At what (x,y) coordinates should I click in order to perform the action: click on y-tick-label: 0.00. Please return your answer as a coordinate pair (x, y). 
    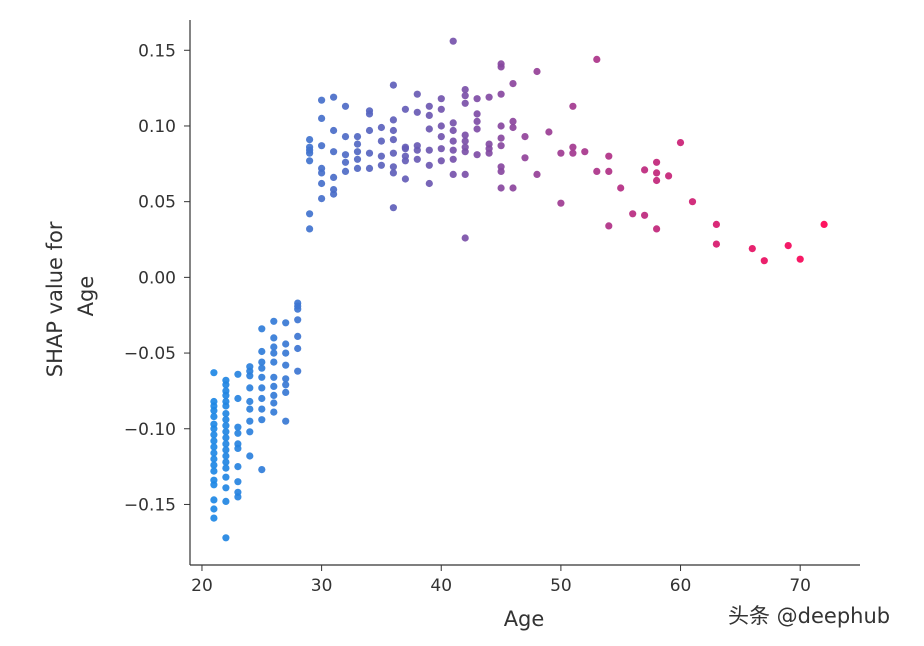
    Looking at the image, I should click on (157, 278).